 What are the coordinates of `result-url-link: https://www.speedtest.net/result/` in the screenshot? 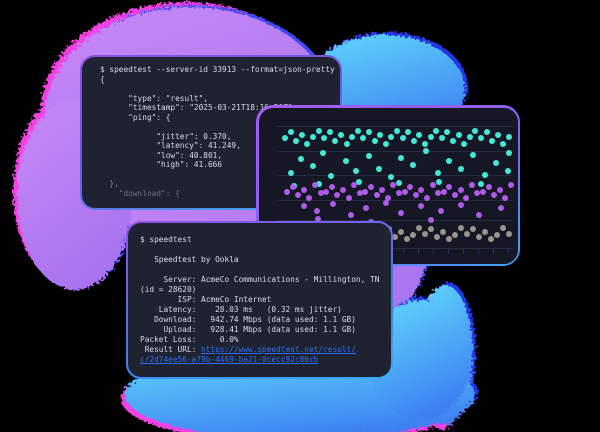 It's located at (278, 349).